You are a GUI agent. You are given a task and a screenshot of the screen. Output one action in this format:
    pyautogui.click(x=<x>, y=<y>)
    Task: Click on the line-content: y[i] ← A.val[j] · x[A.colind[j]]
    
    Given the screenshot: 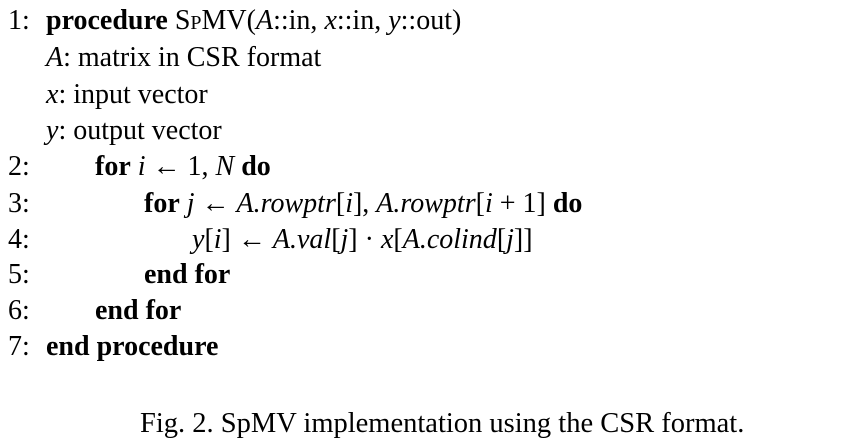 What is the action you would take?
    pyautogui.click(x=362, y=240)
    